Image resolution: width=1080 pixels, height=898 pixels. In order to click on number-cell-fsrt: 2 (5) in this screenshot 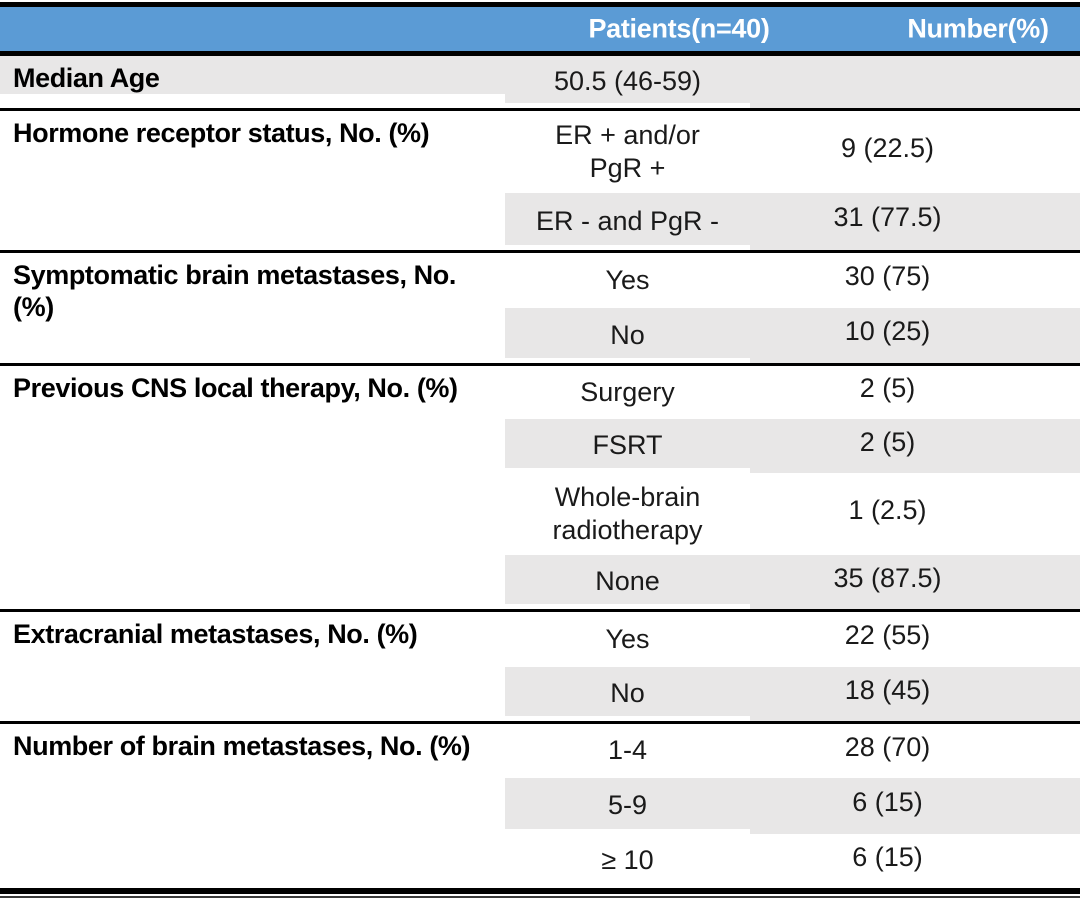, I will do `click(915, 446)`.